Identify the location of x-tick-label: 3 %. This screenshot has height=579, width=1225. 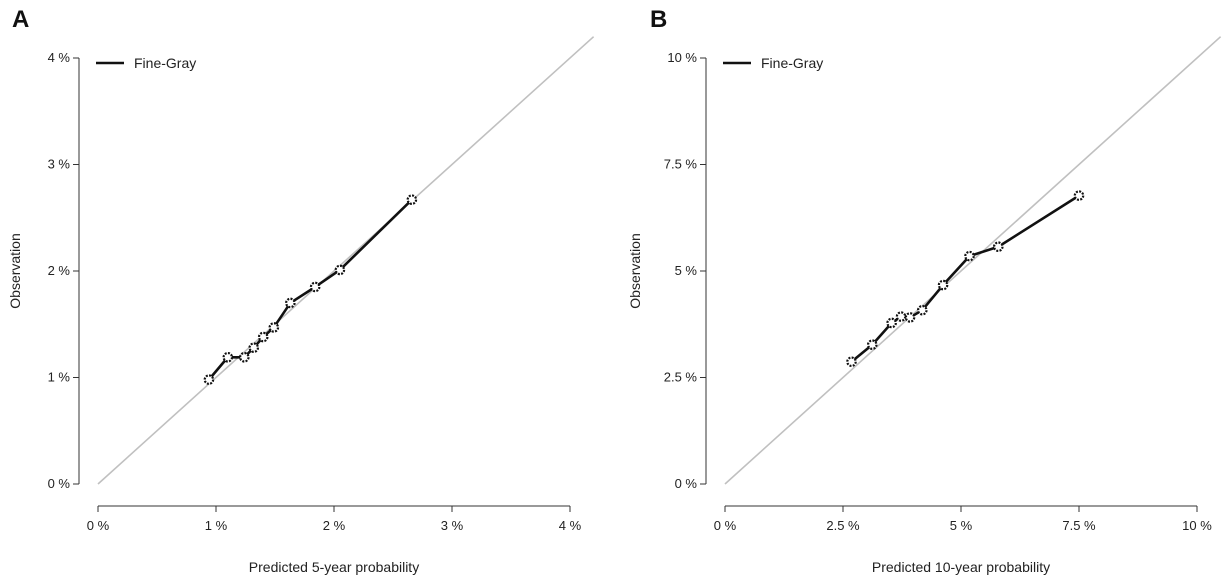
(452, 525).